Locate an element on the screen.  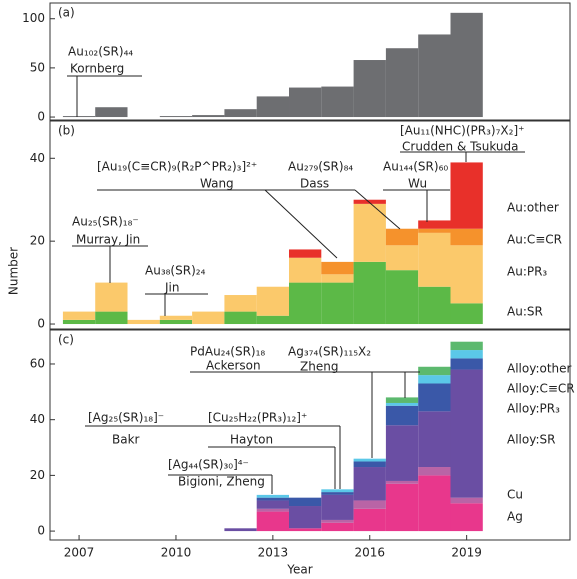
legend-label: Au:SR is located at coordinates (525, 312).